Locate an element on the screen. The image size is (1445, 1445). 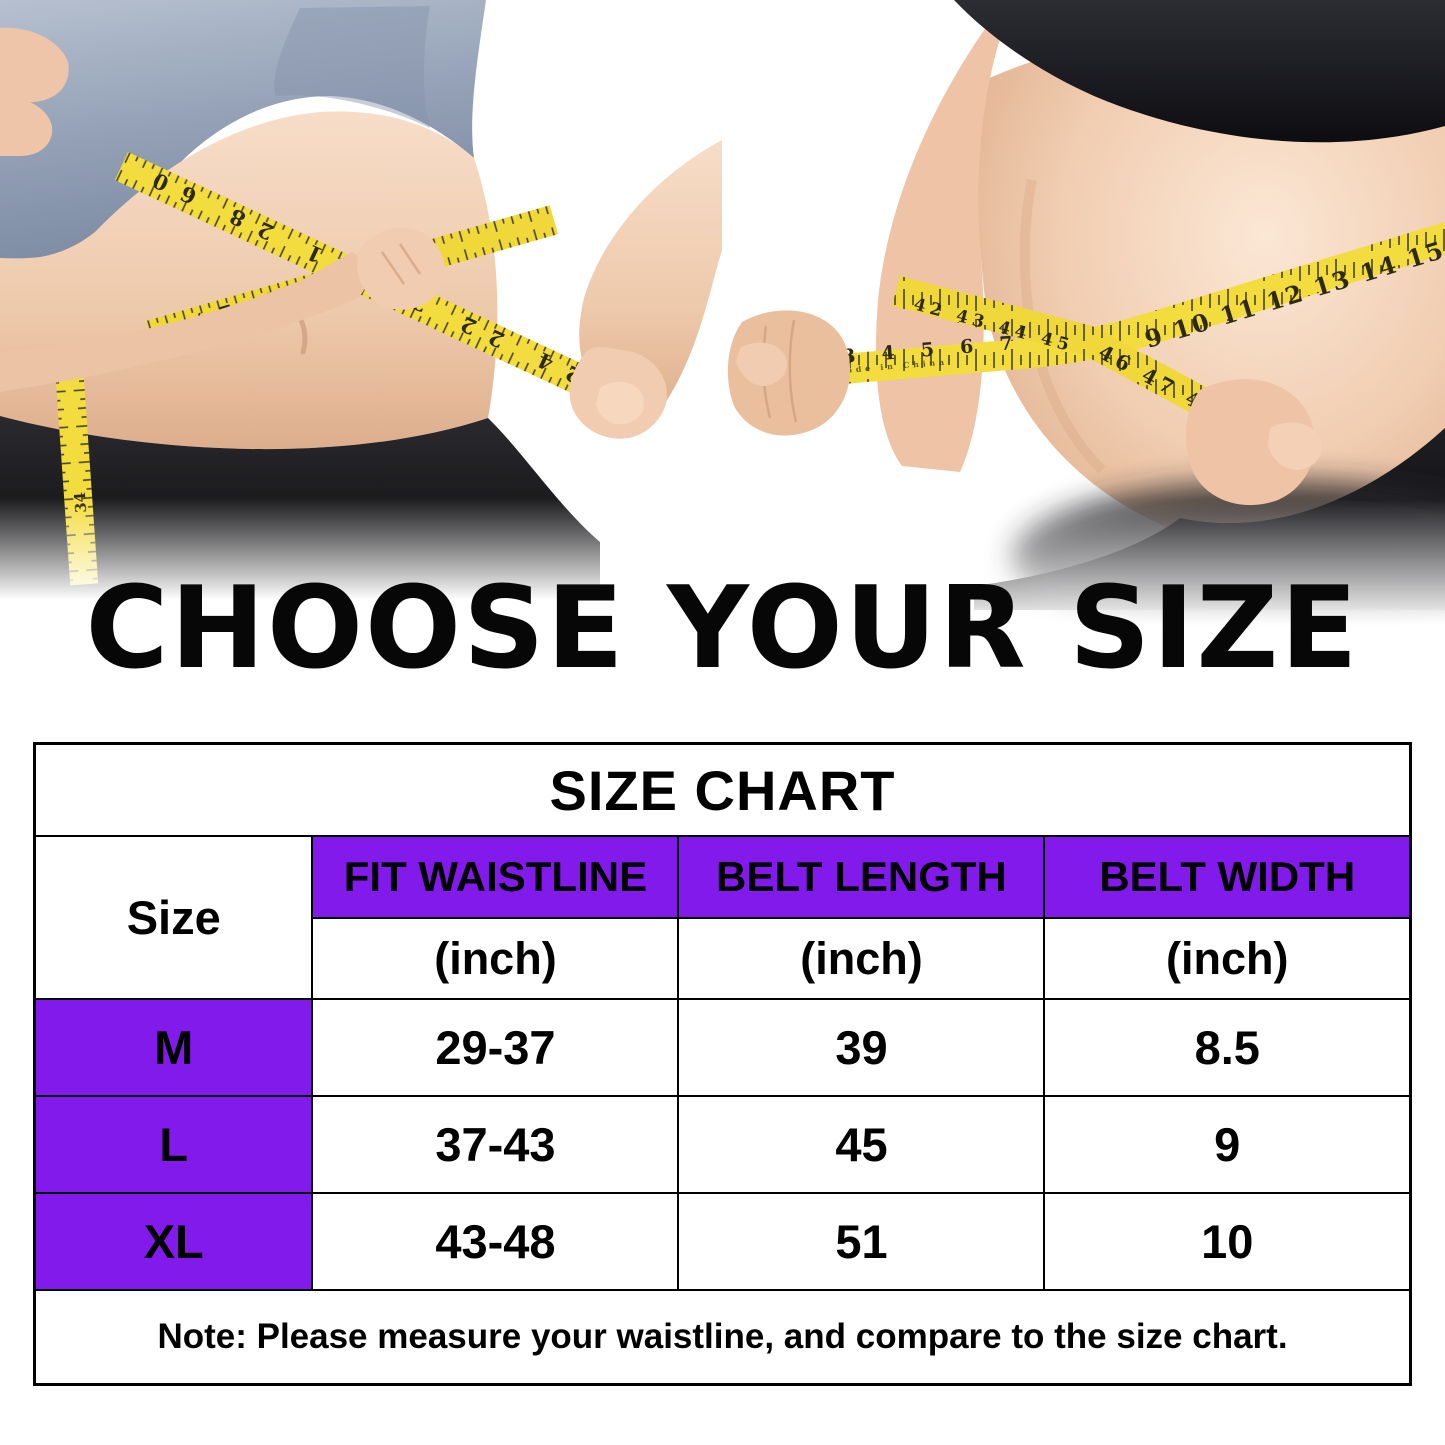
shirt-fold-shadow is located at coordinates (352, 67).